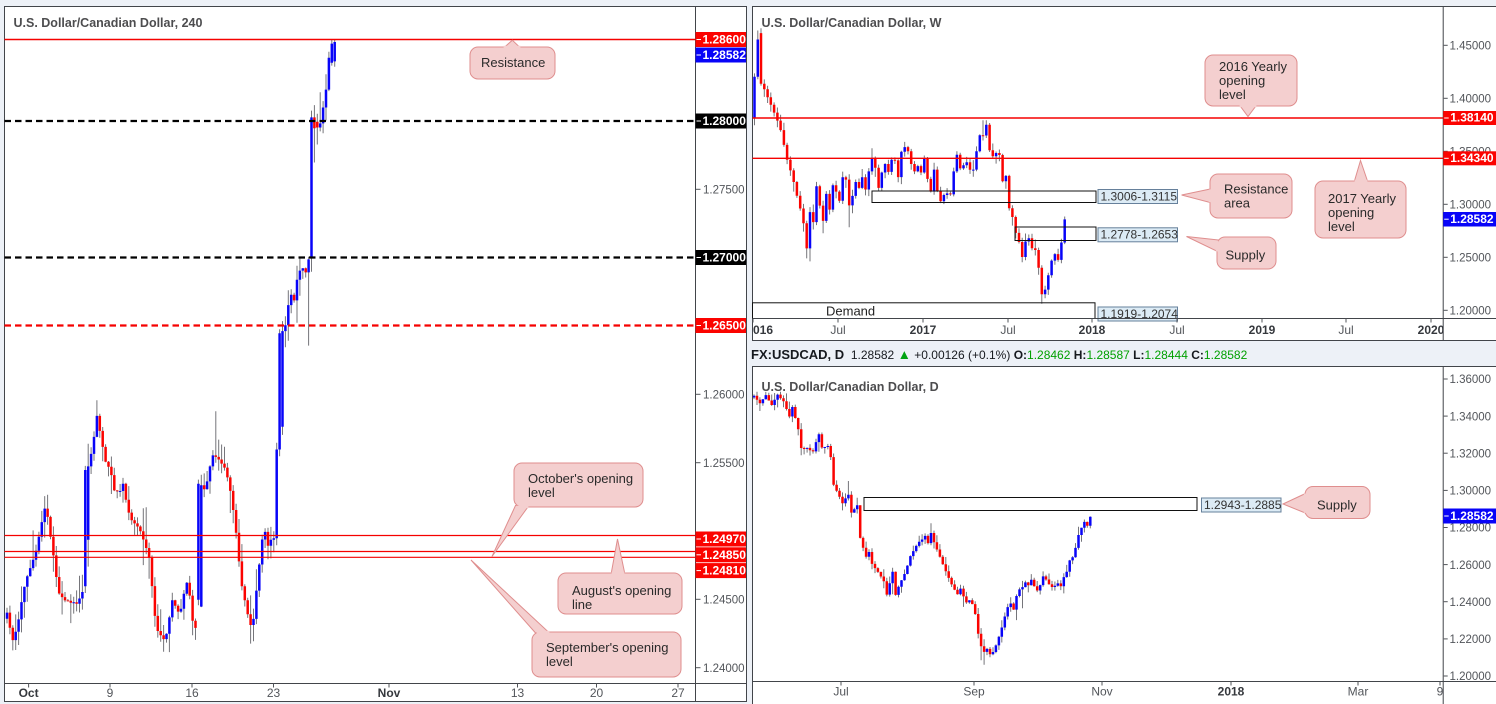  I want to click on svg-text: 1.34000, so click(1471, 417).